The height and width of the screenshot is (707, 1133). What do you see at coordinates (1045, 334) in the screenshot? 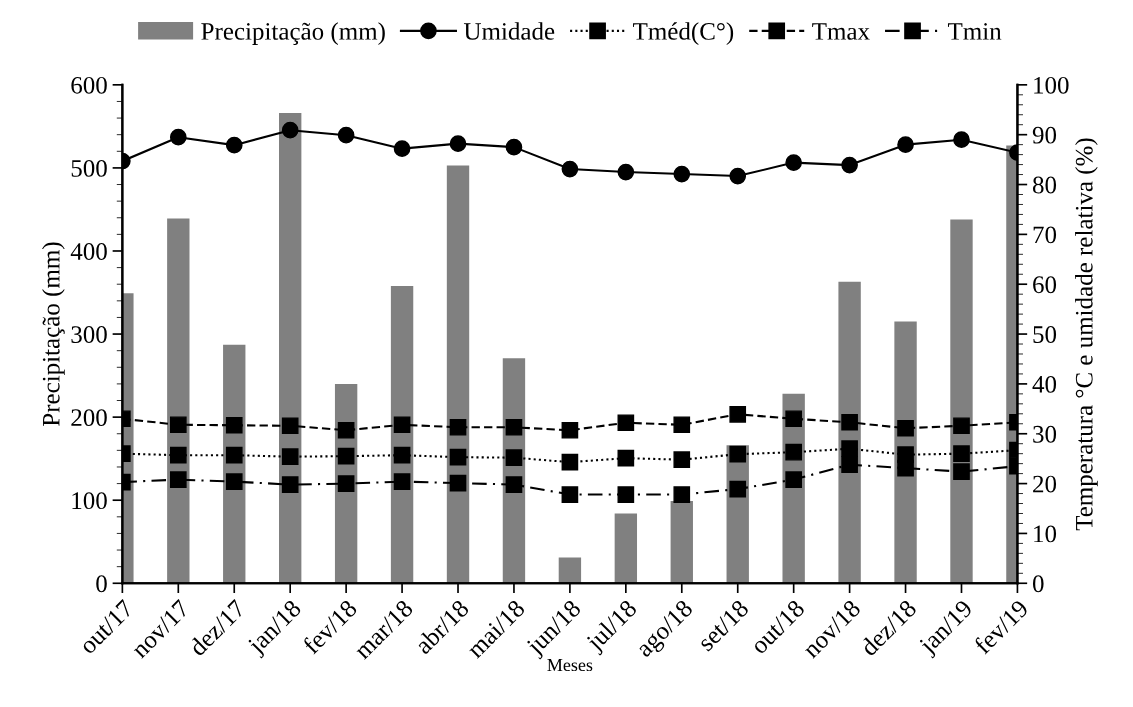
I see `y2-tick-label: 50` at bounding box center [1045, 334].